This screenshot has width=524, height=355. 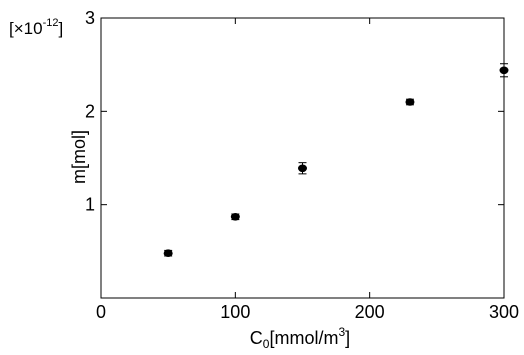 What do you see at coordinates (341, 332) in the screenshot?
I see `x-label-unit-power: 3` at bounding box center [341, 332].